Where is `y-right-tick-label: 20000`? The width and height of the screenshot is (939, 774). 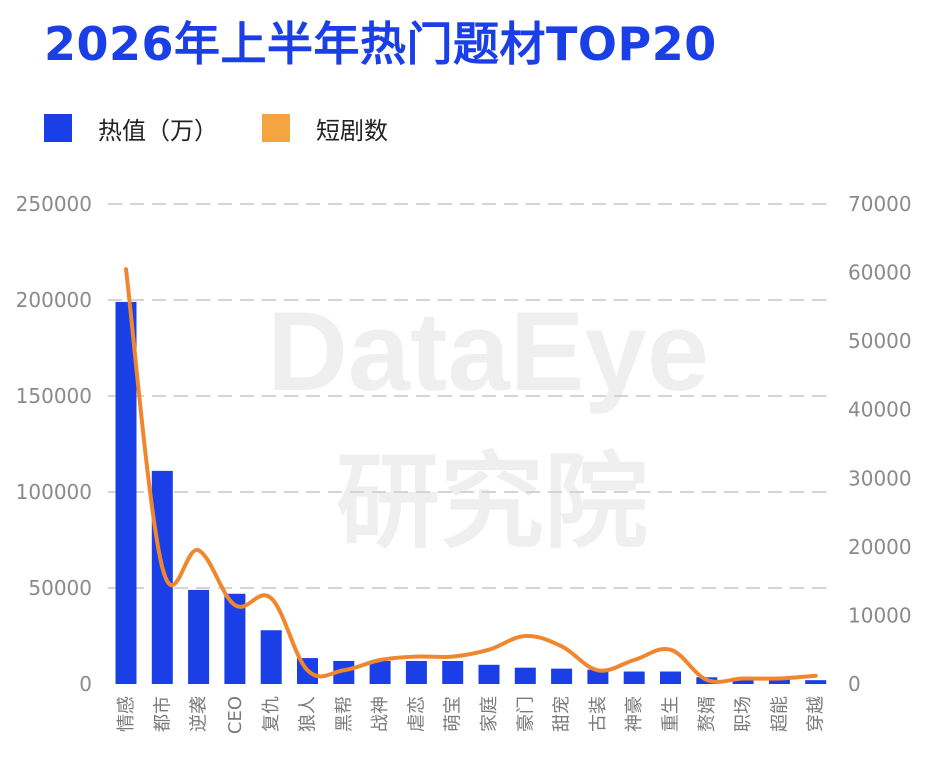
y-right-tick-label: 20000 is located at coordinates (880, 547).